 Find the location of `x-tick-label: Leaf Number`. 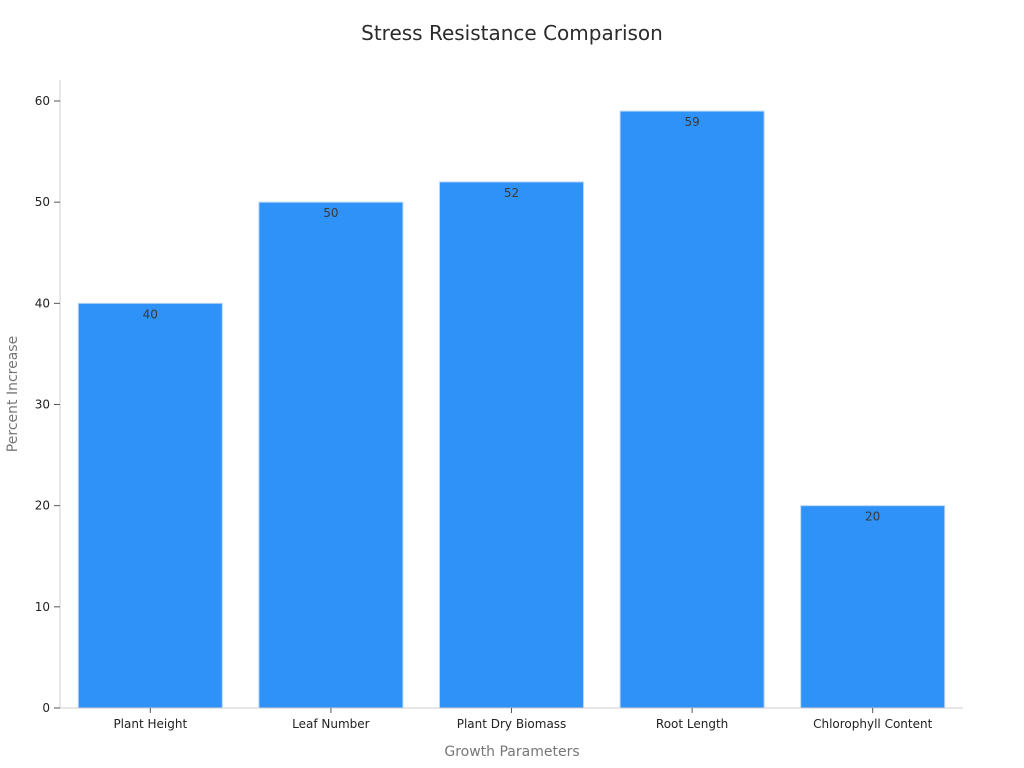

x-tick-label: Leaf Number is located at coordinates (331, 724).